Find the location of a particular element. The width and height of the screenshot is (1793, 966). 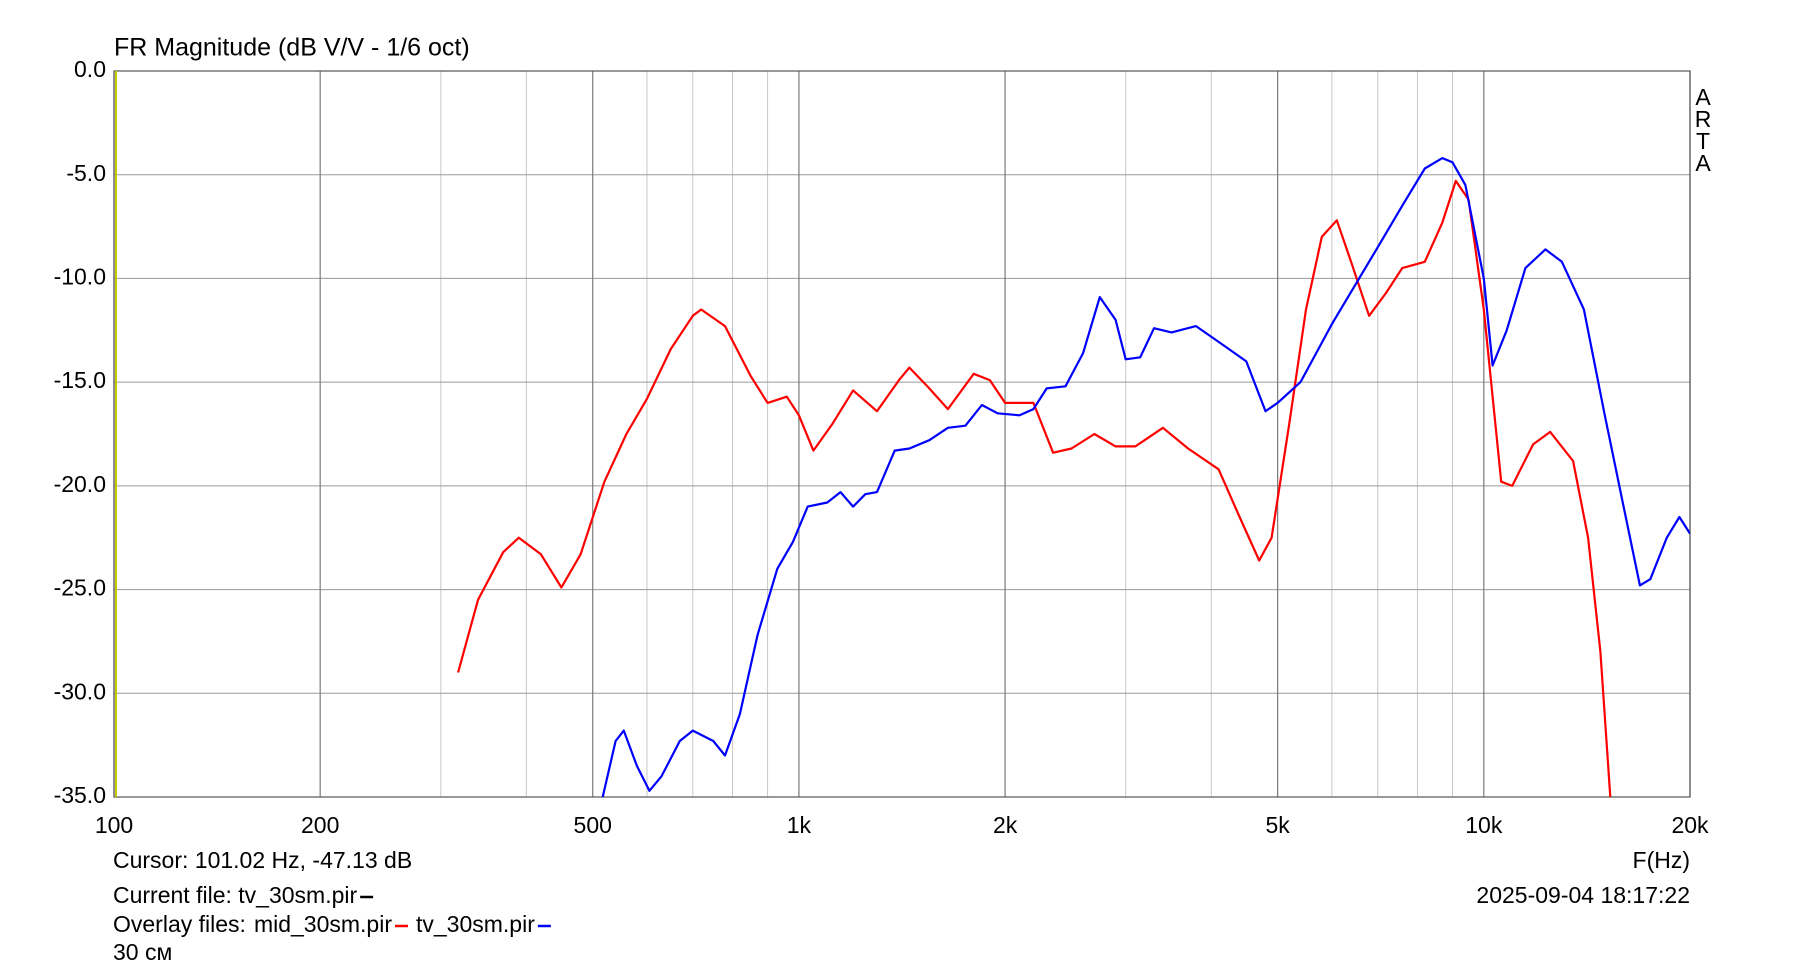

y-tick-label: 0.0 is located at coordinates (90, 69).